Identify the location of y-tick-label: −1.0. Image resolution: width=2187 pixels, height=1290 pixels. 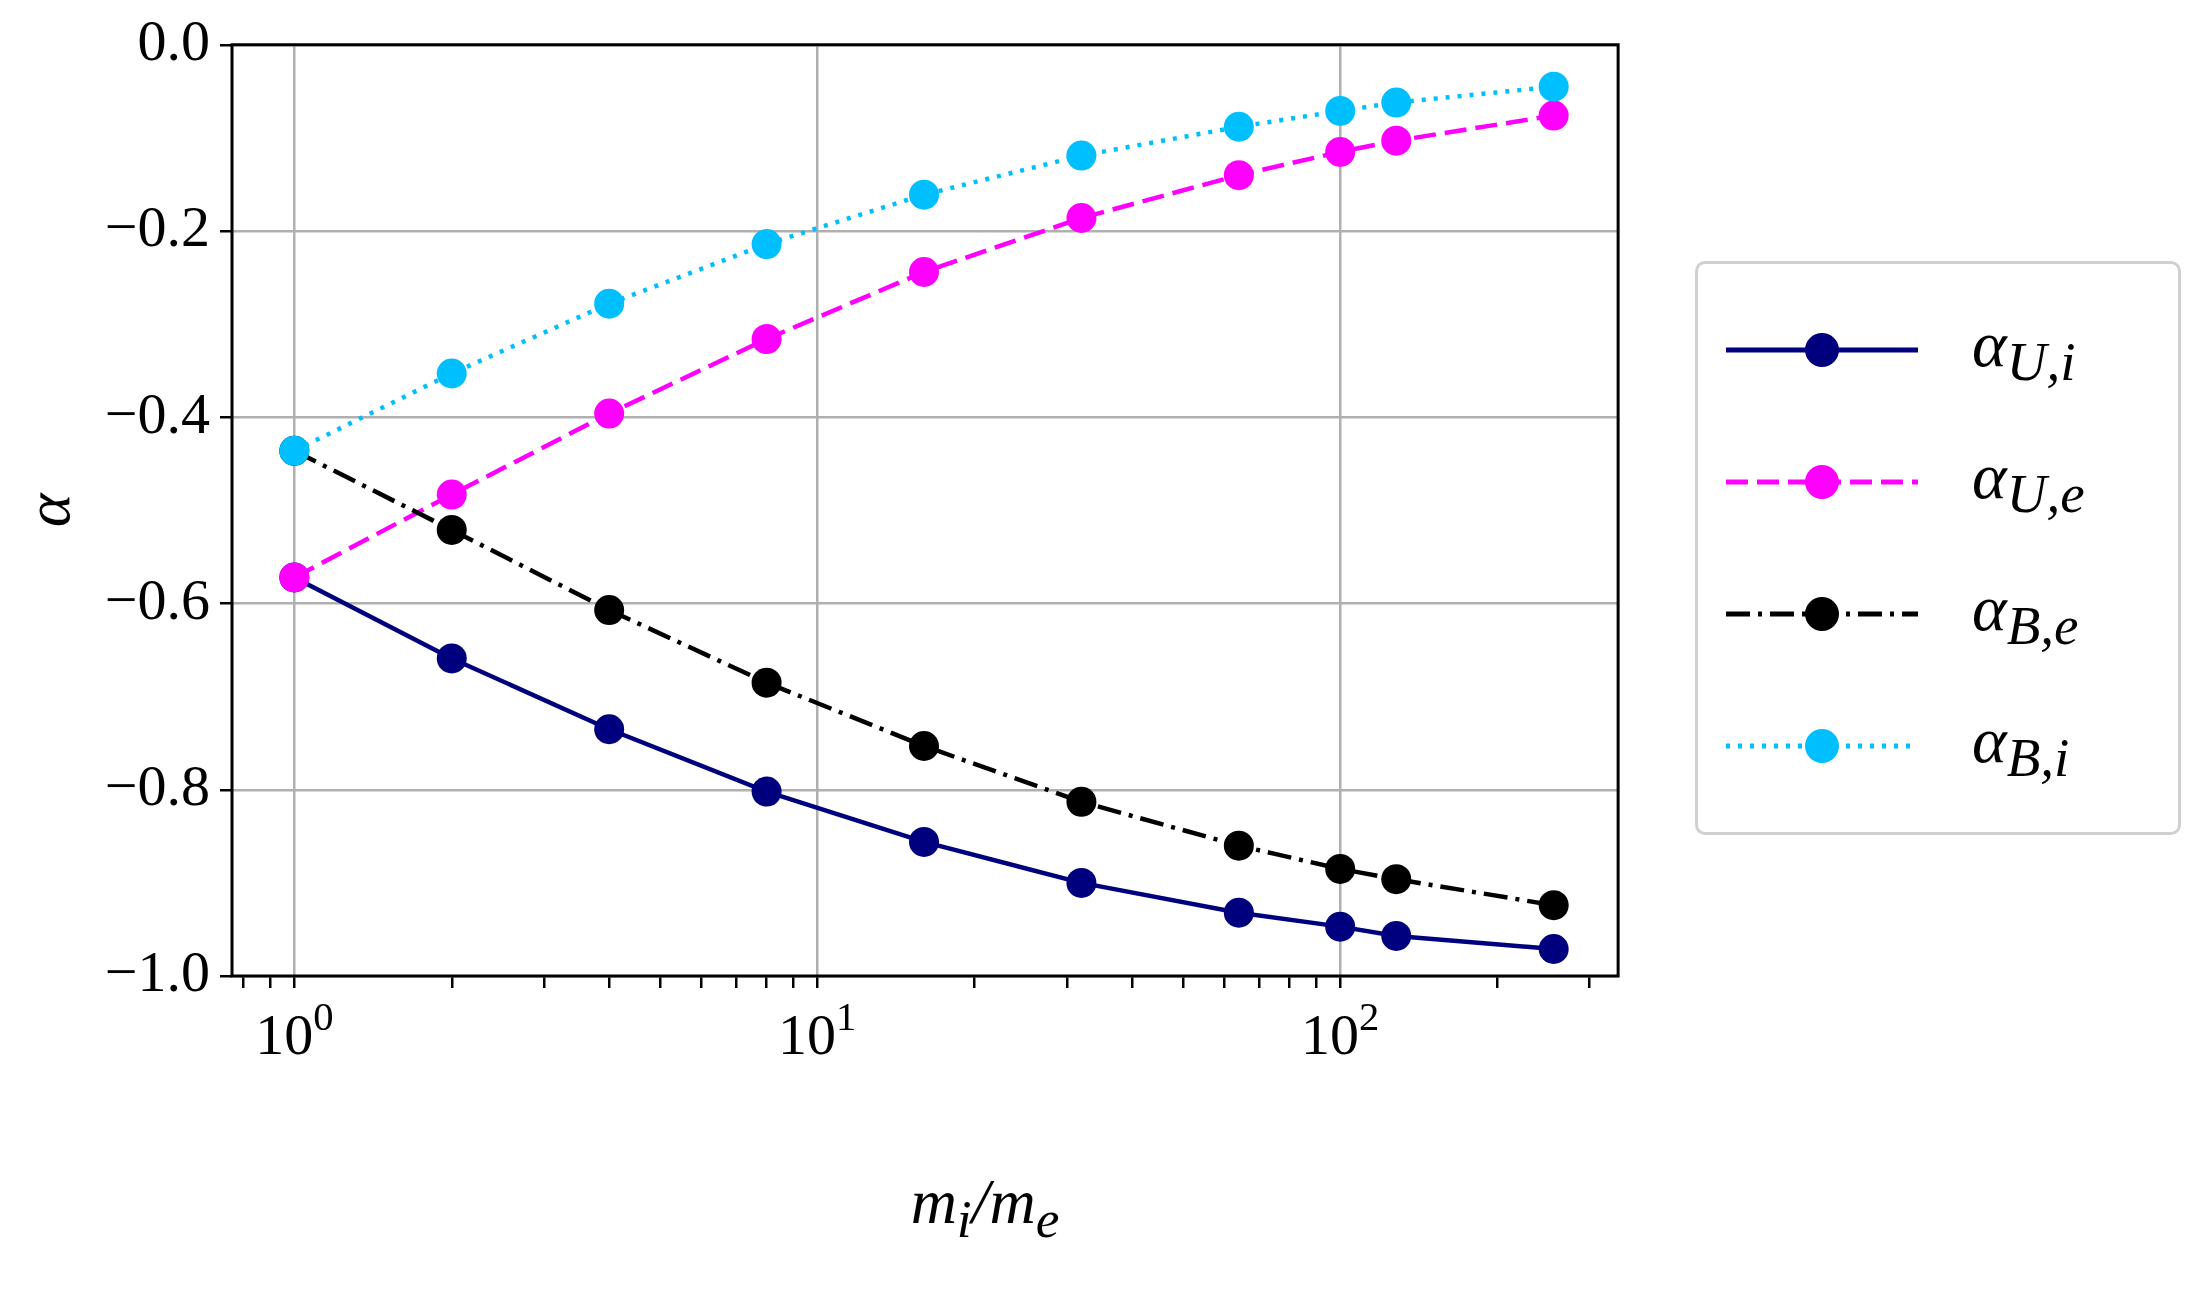
(157, 972).